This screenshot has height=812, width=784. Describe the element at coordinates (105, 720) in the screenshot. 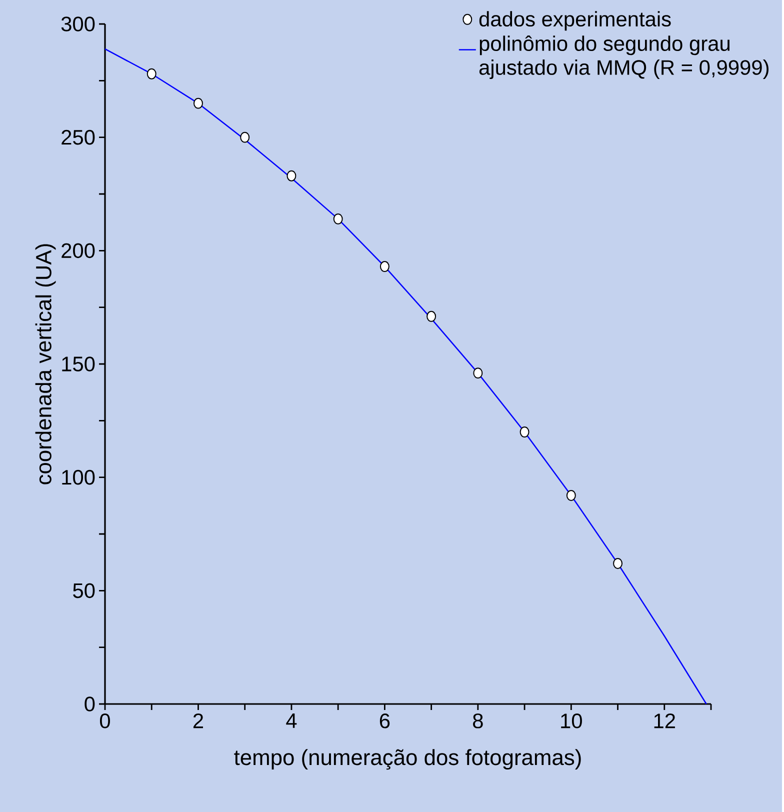

I see `x-tick-label: 0` at that location.